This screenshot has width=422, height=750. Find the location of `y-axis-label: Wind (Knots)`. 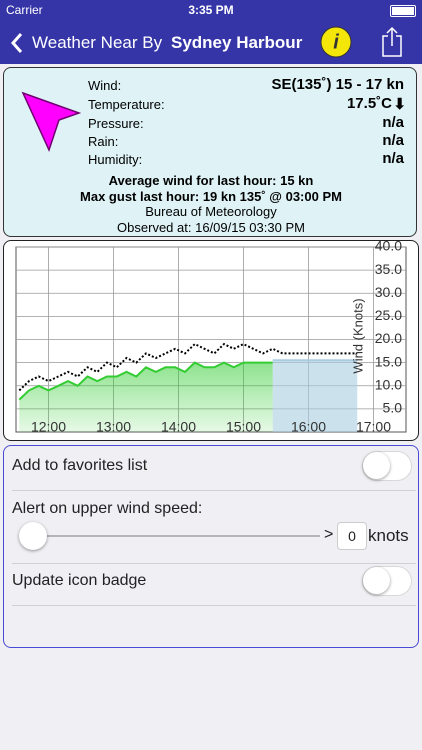

y-axis-label: Wind (Knots) is located at coordinates (357, 335).